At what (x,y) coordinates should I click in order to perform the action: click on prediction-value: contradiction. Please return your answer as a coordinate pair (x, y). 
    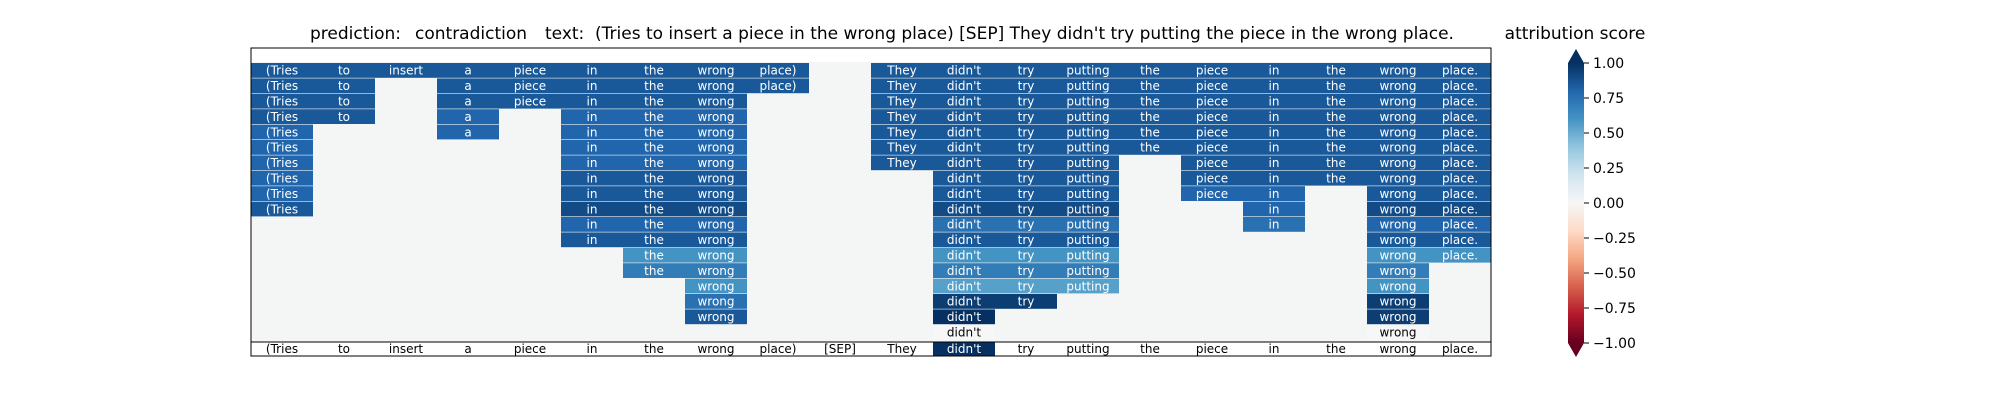
    Looking at the image, I should click on (471, 34).